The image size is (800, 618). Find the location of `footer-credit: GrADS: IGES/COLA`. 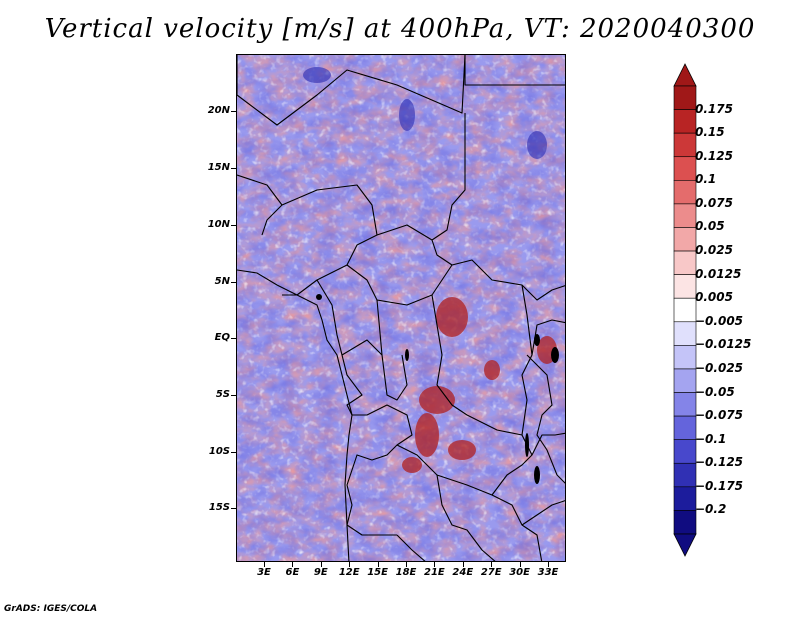

footer-credit: GrADS: IGES/COLA is located at coordinates (51, 609).